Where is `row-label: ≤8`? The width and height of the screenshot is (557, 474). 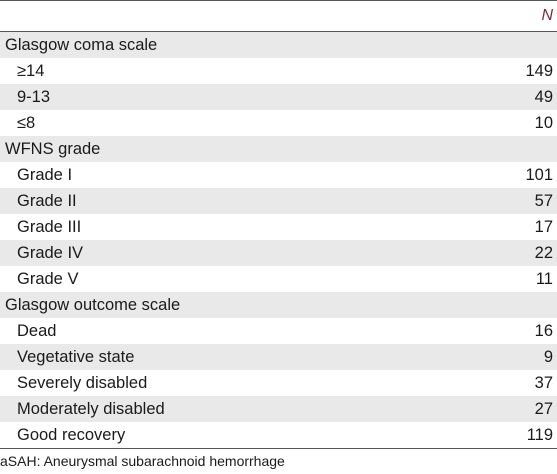 row-label: ≤8 is located at coordinates (26, 123).